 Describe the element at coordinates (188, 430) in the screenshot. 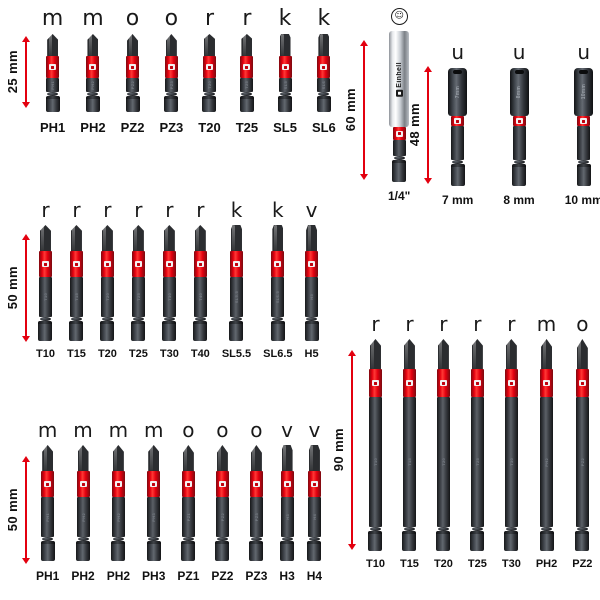

I see `pozidriv-icon: o` at that location.